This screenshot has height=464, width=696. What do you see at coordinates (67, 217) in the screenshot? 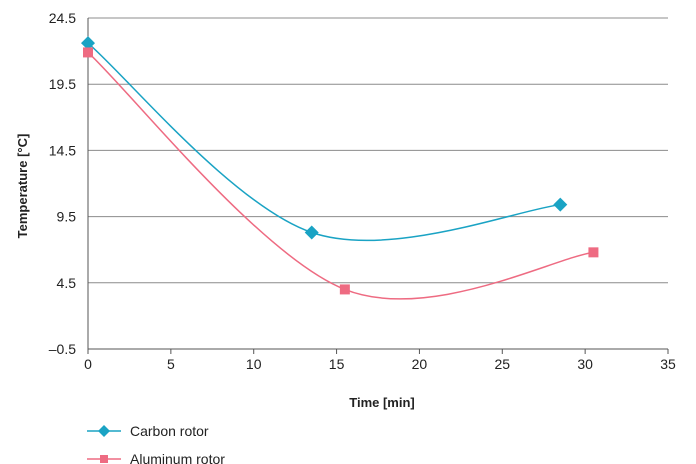
I see `y-tick-label: 9.5` at bounding box center [67, 217].